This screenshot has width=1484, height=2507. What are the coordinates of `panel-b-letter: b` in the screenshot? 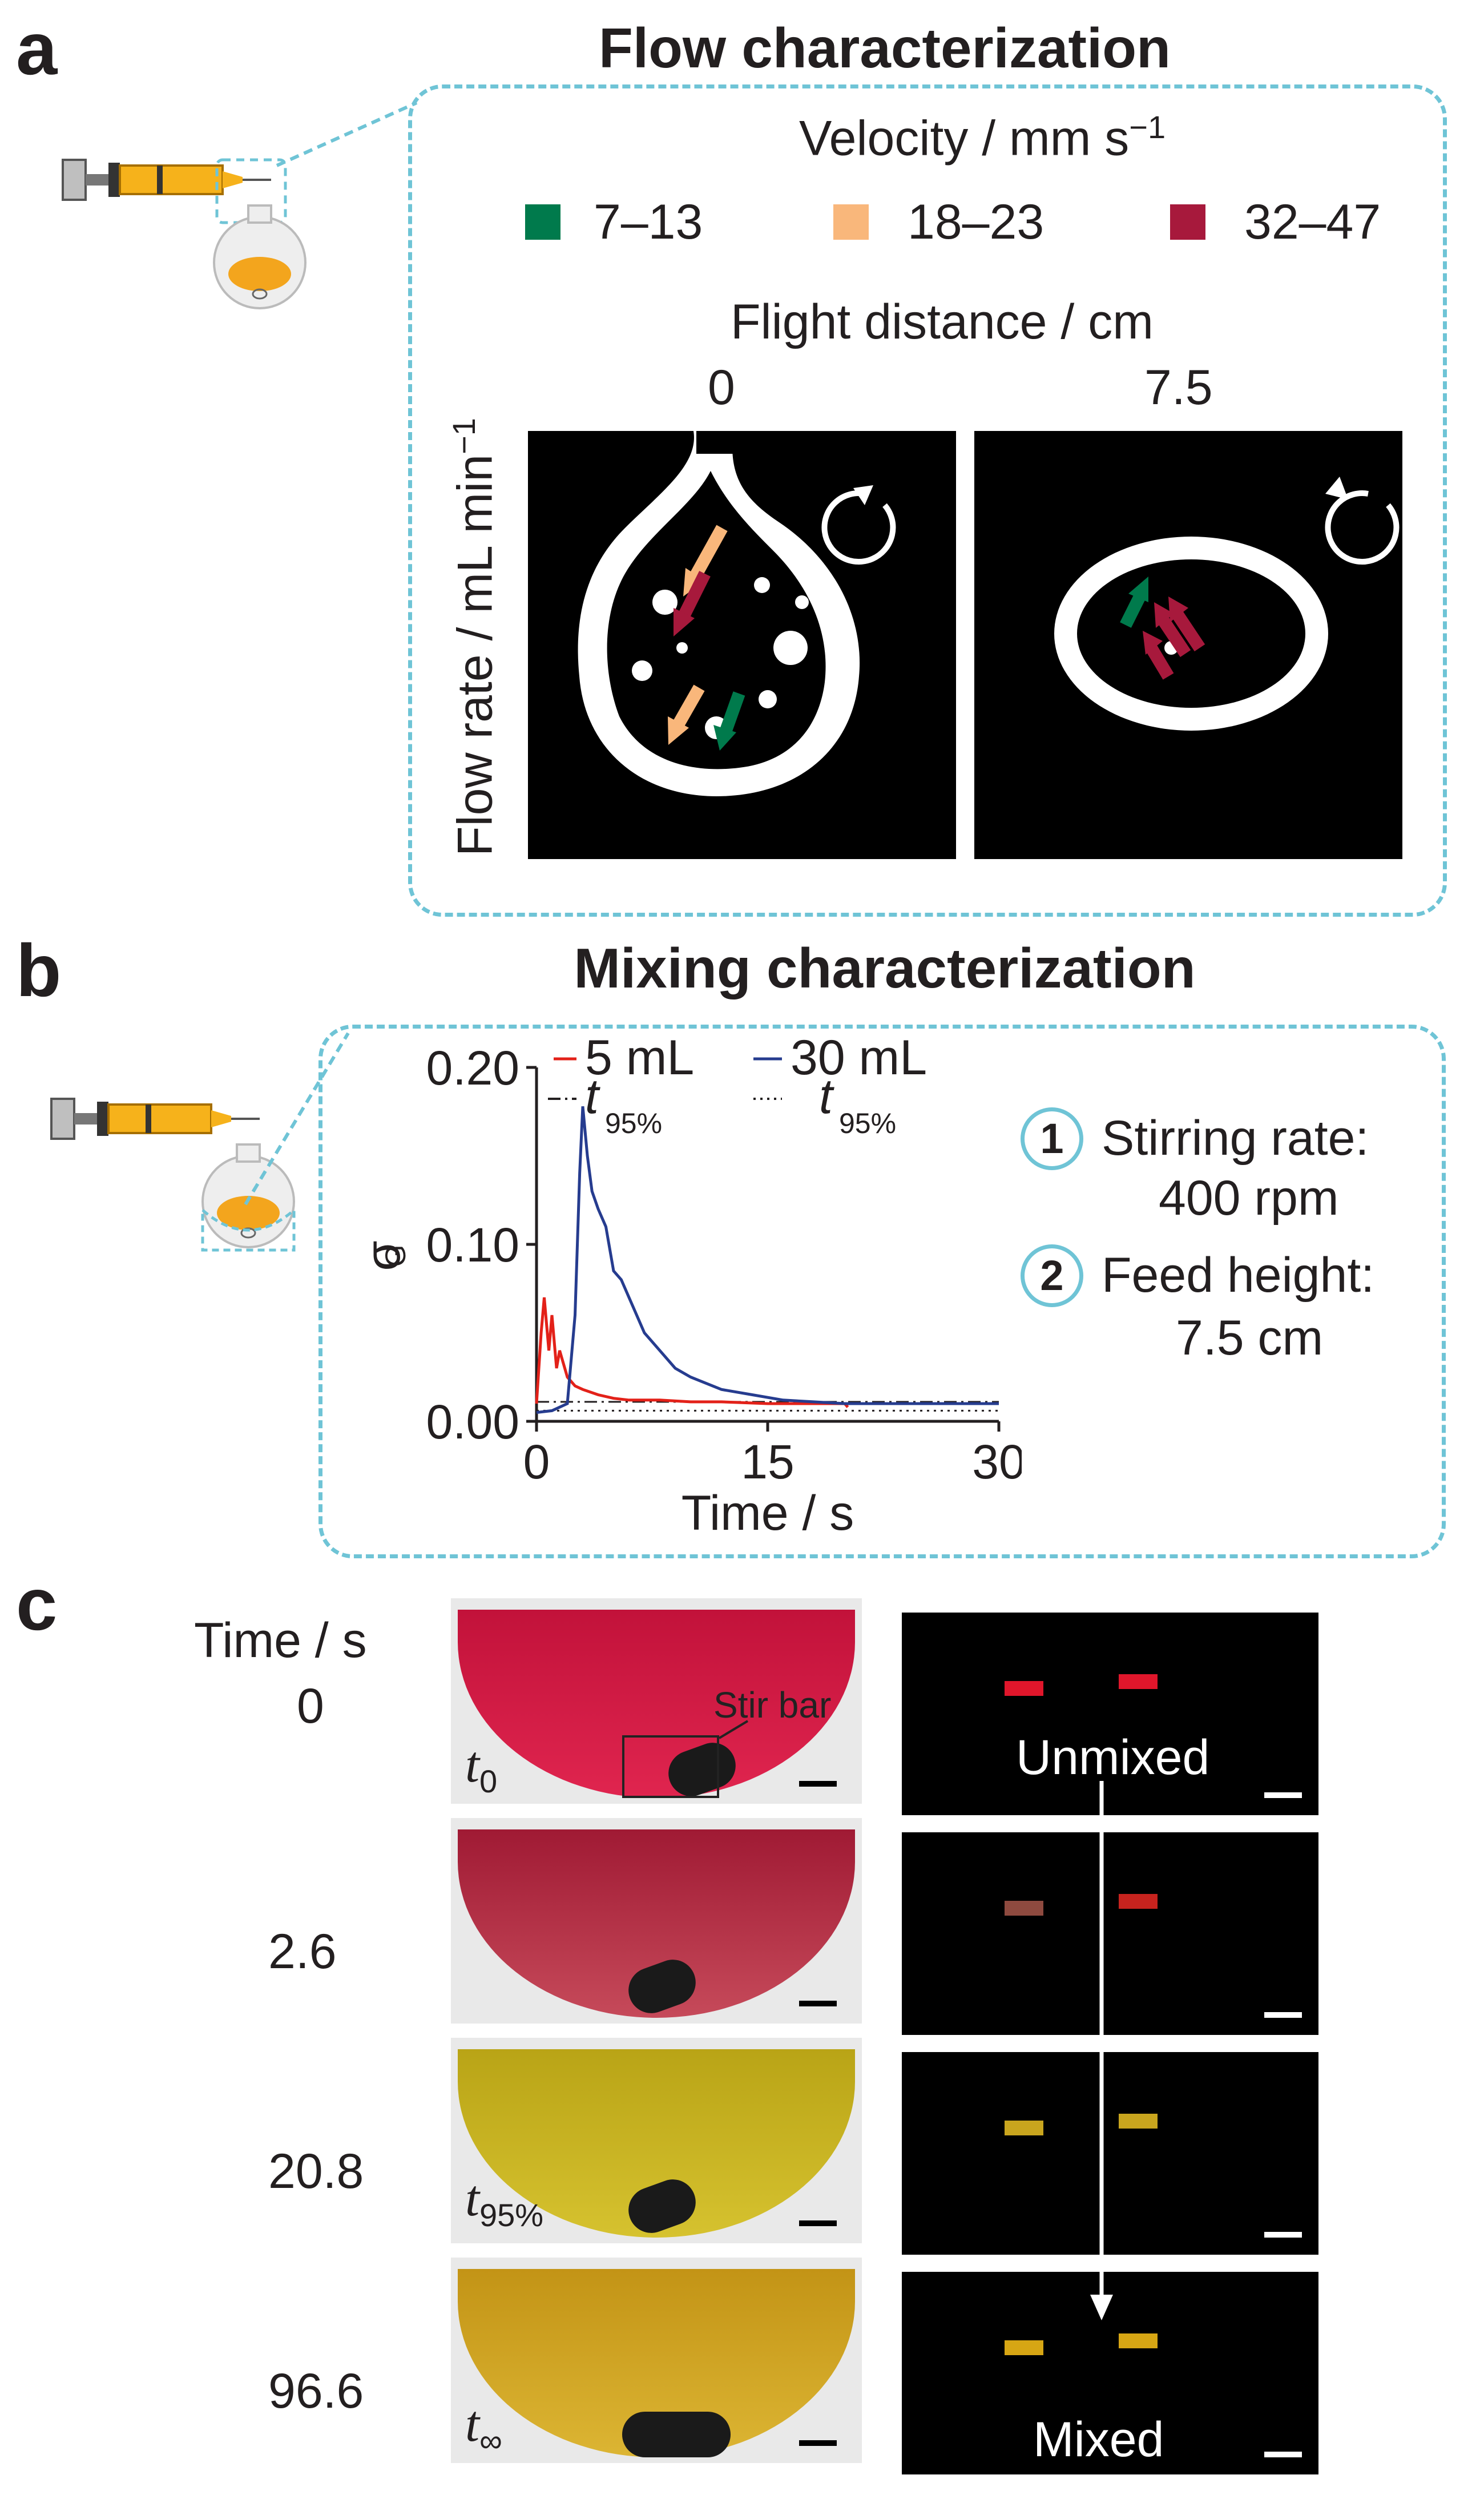 It's located at (39, 970).